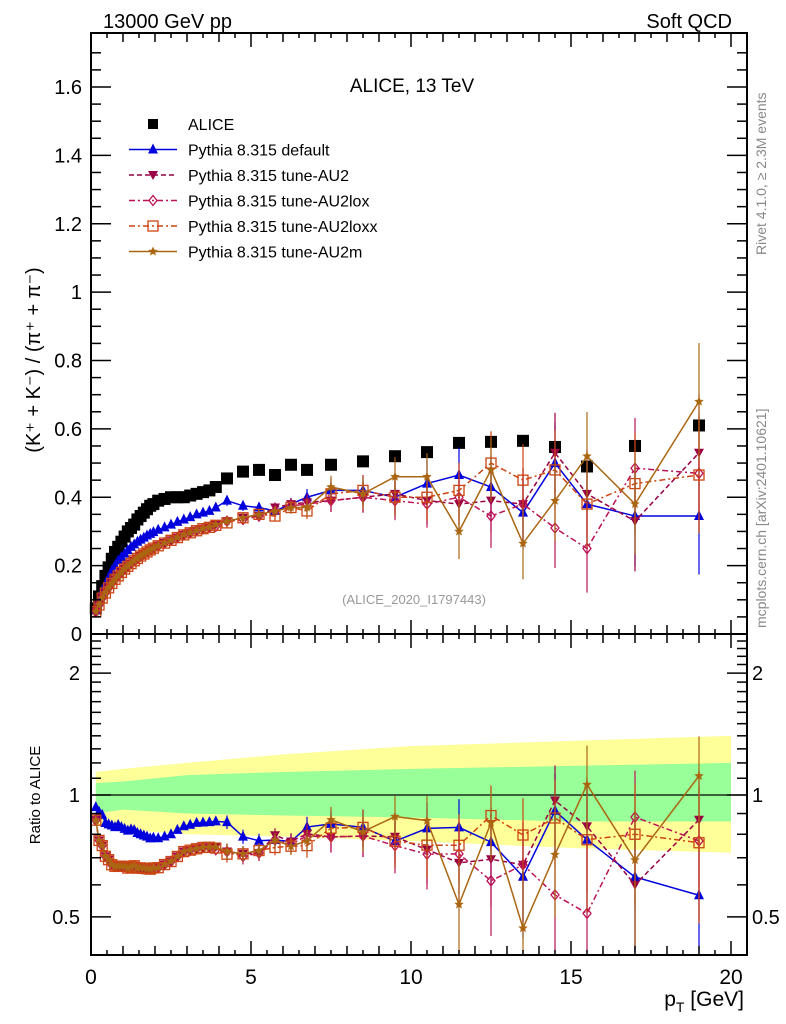 The height and width of the screenshot is (1024, 786). What do you see at coordinates (730, 977) in the screenshot?
I see `x-tick-label: 20` at bounding box center [730, 977].